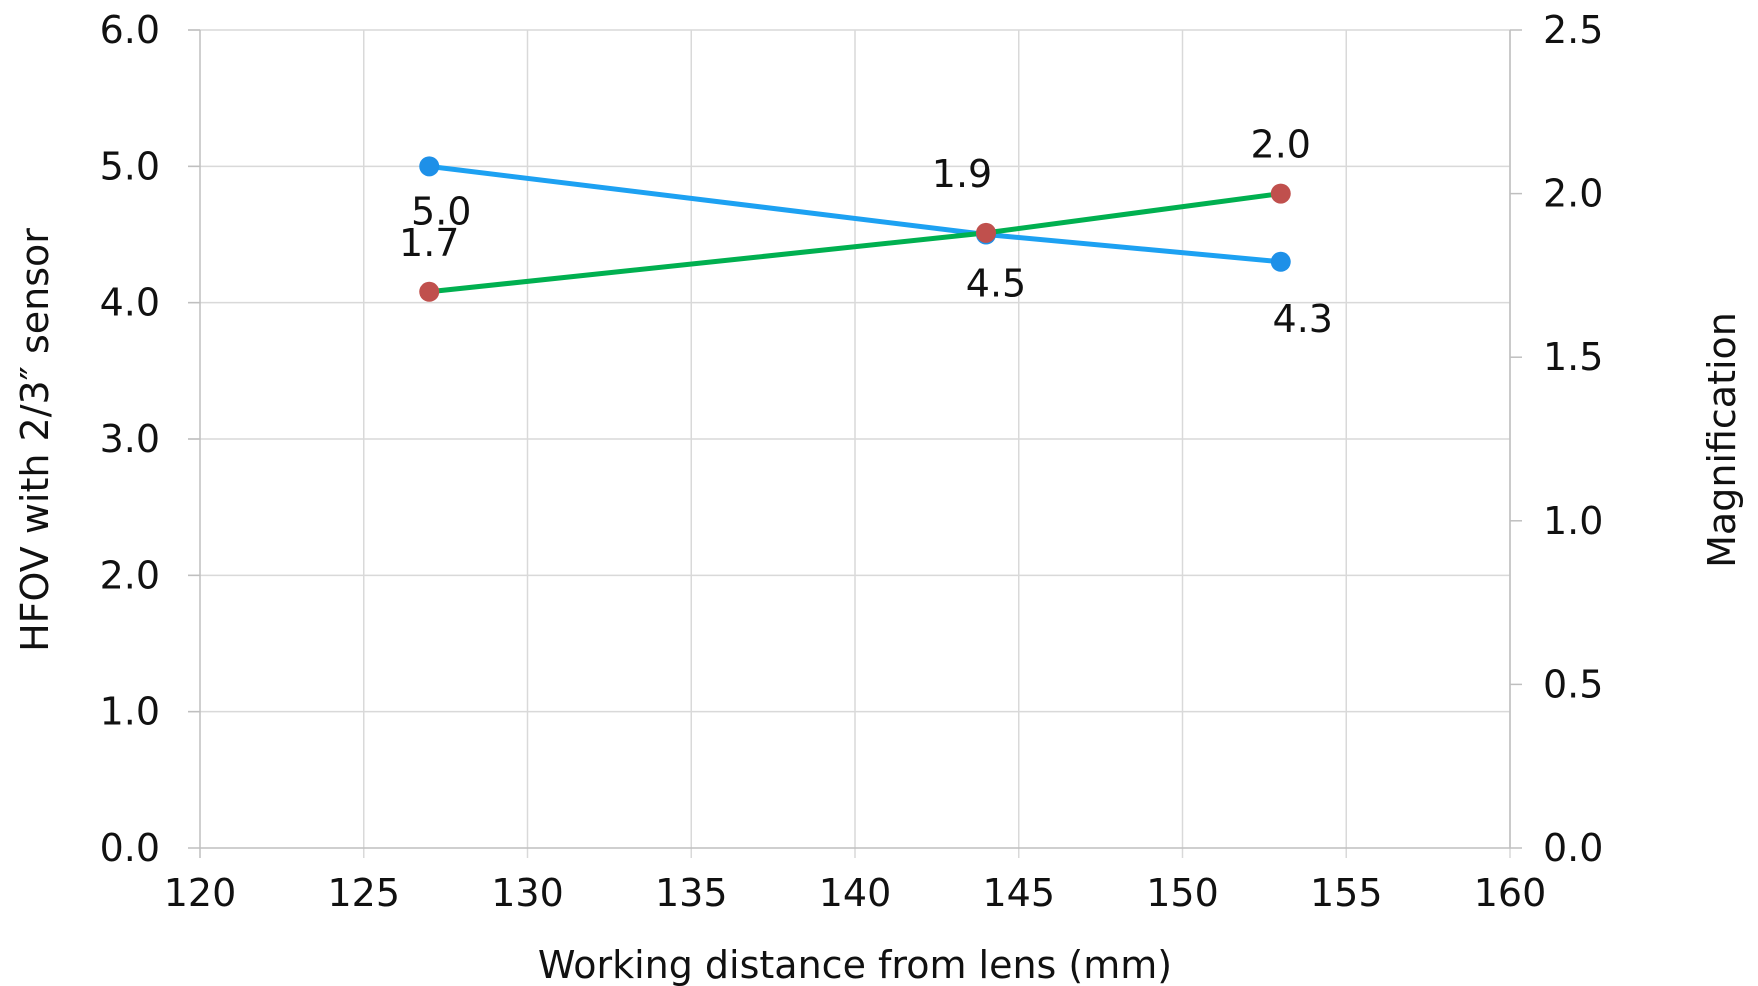  Describe the element at coordinates (1573, 30) in the screenshot. I see `y2-tick-label: 2.5` at that location.